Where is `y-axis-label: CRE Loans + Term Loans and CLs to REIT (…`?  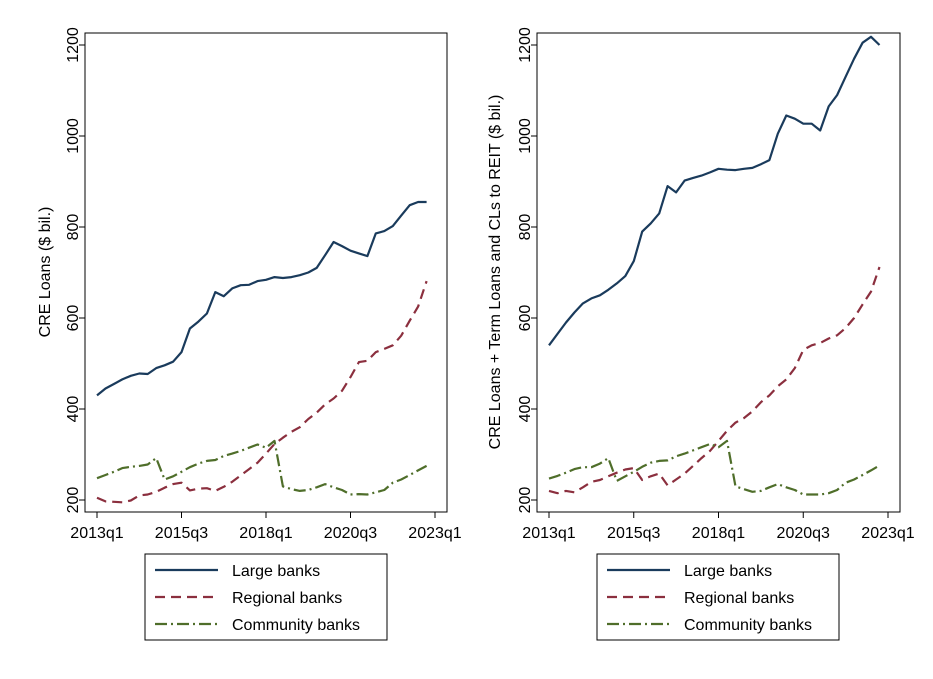 y-axis-label: CRE Loans + Term Loans and CLs to REIT (… is located at coordinates (495, 272).